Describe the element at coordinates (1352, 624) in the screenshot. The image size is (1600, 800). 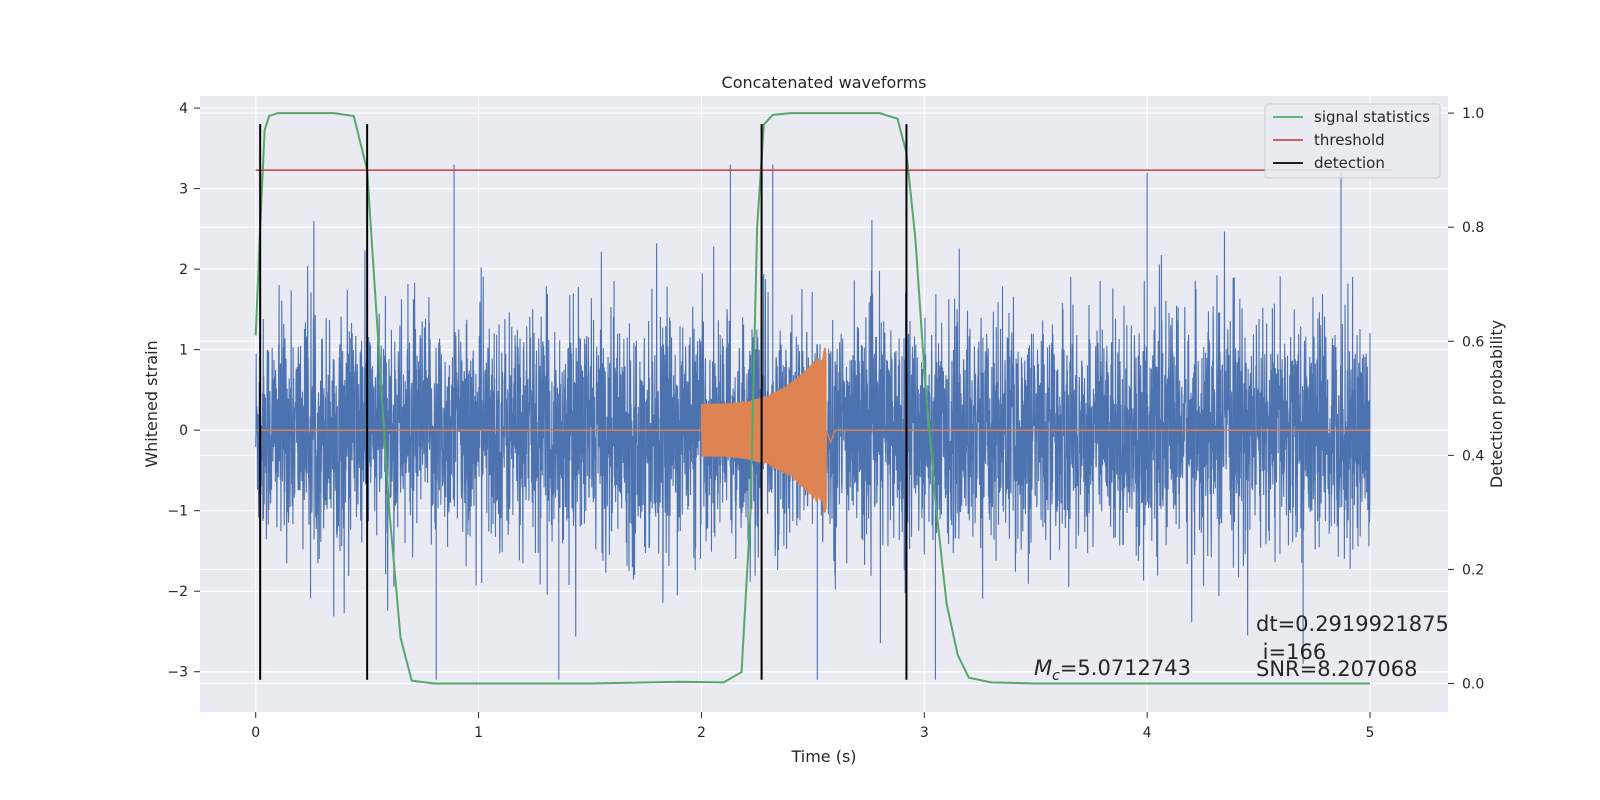
I see `annotation-dt: dt=0.2919921875` at that location.